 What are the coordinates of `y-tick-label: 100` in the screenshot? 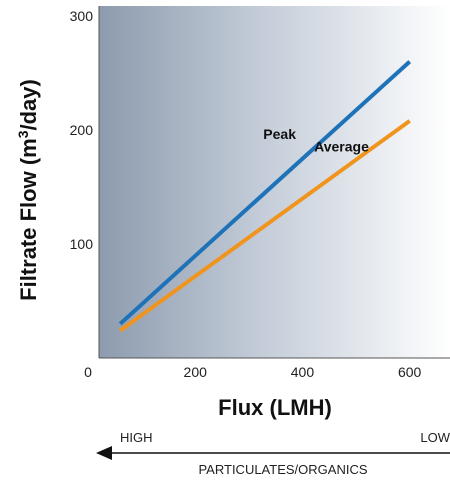 It's located at (82, 244).